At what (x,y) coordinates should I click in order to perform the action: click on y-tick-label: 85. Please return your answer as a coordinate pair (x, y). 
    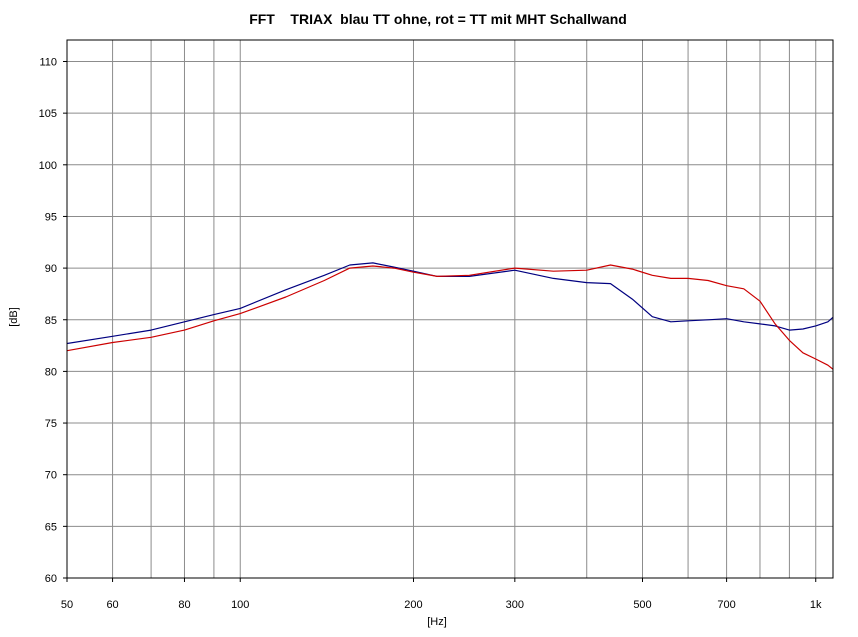
    Looking at the image, I should click on (51, 321).